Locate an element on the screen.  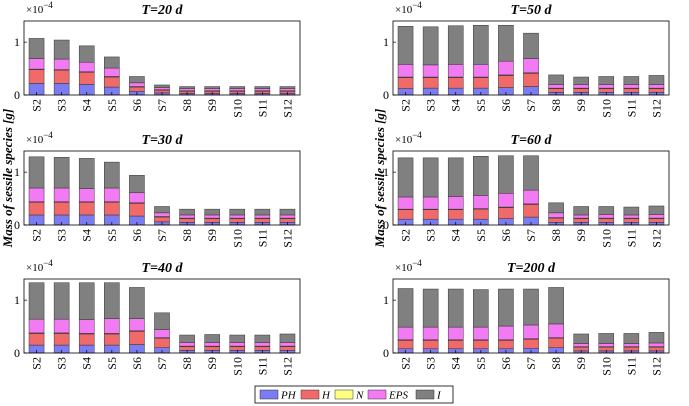
chart-panel: T=40 d ×10−4 S2 S3 S4 S5 S6 S7 S8 S9 S10 S11 S12 0 1 is located at coordinates (157, 317).